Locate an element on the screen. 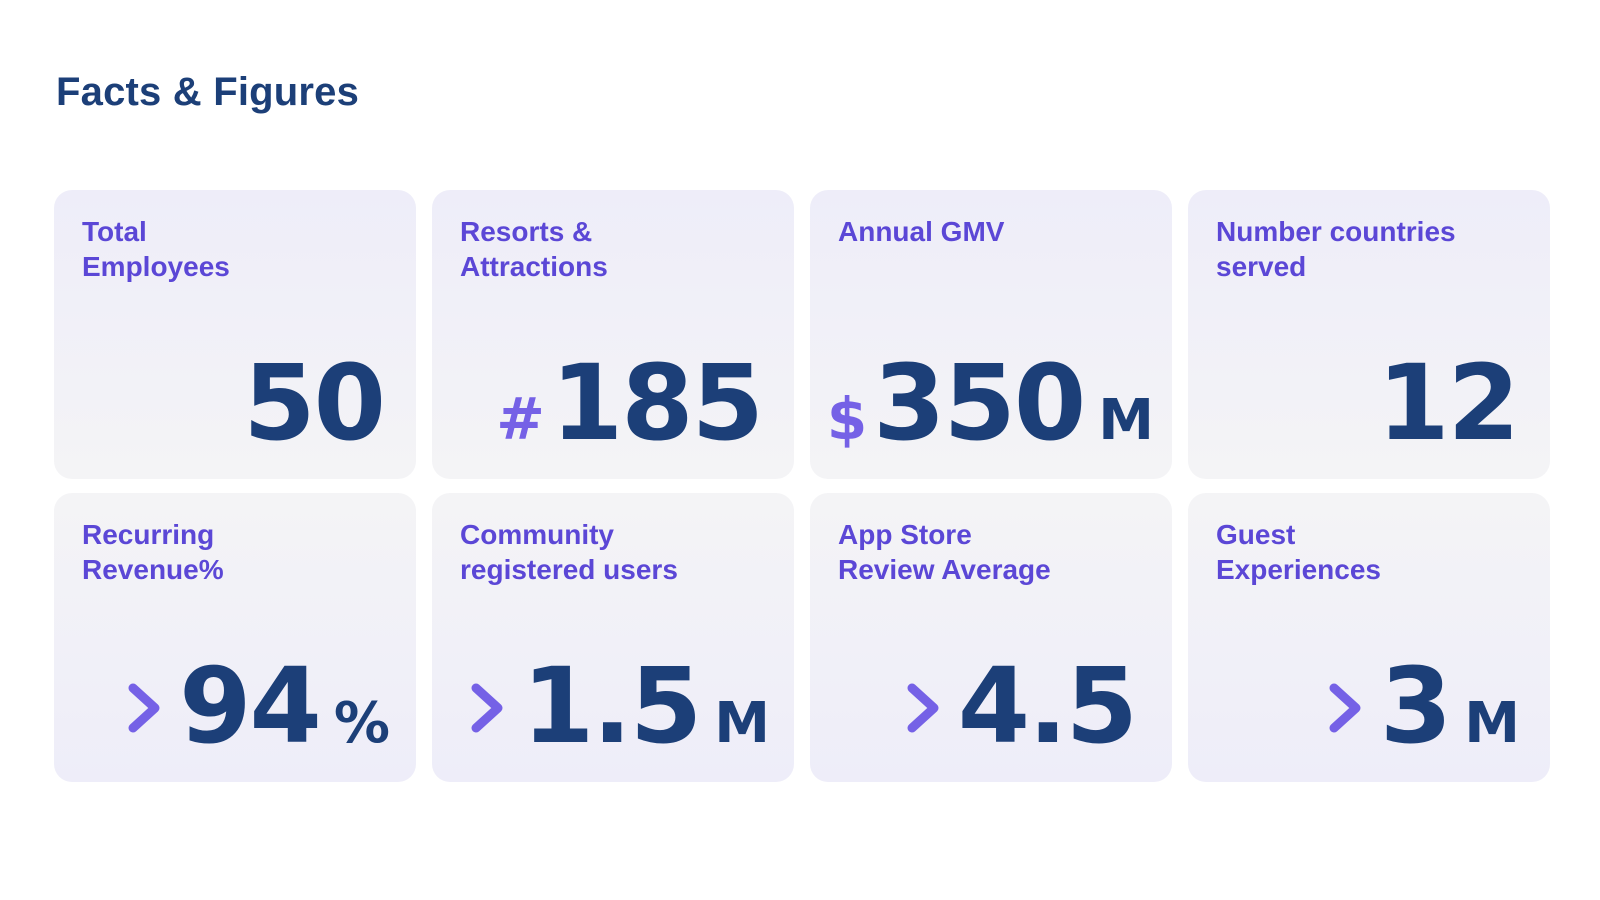 The height and width of the screenshot is (900, 1600). fact-label: App Store Review Average is located at coordinates (944, 552).